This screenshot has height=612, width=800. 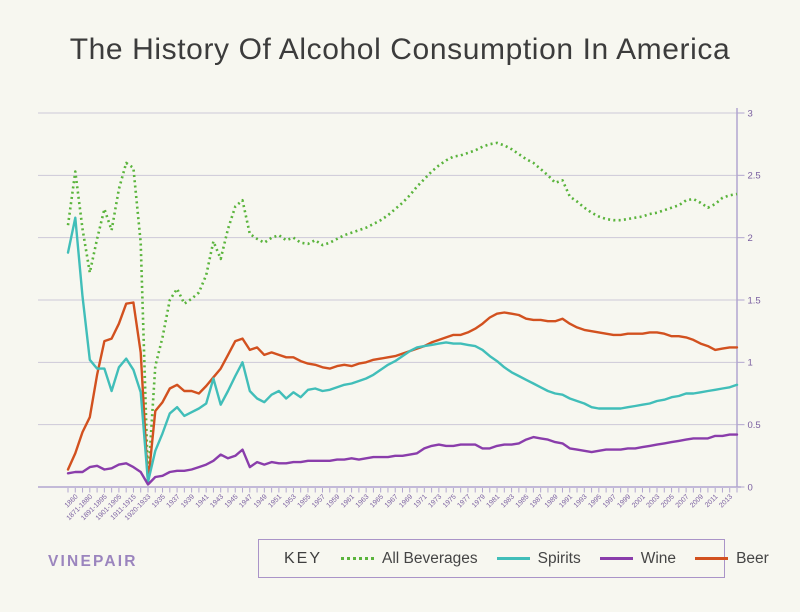 I want to click on x-tick-label: 1989, so click(x=552, y=501).